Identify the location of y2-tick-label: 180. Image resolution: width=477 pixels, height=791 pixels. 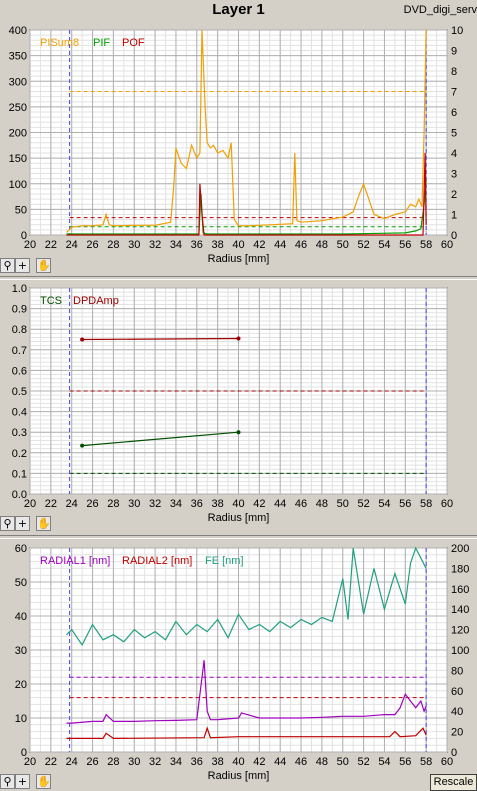
(460, 569).